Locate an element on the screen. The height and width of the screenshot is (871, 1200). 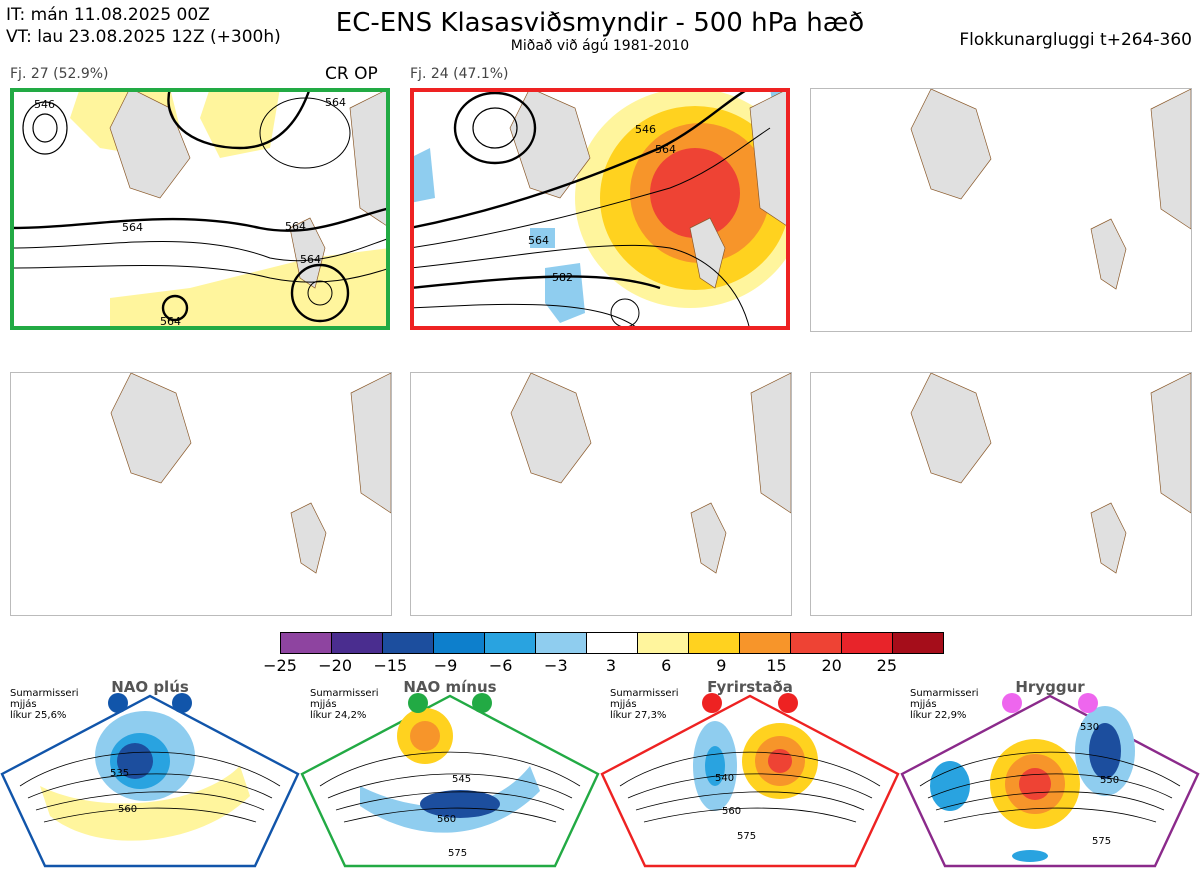
colorbar-tick-label: −3 is located at coordinates (556, 665).